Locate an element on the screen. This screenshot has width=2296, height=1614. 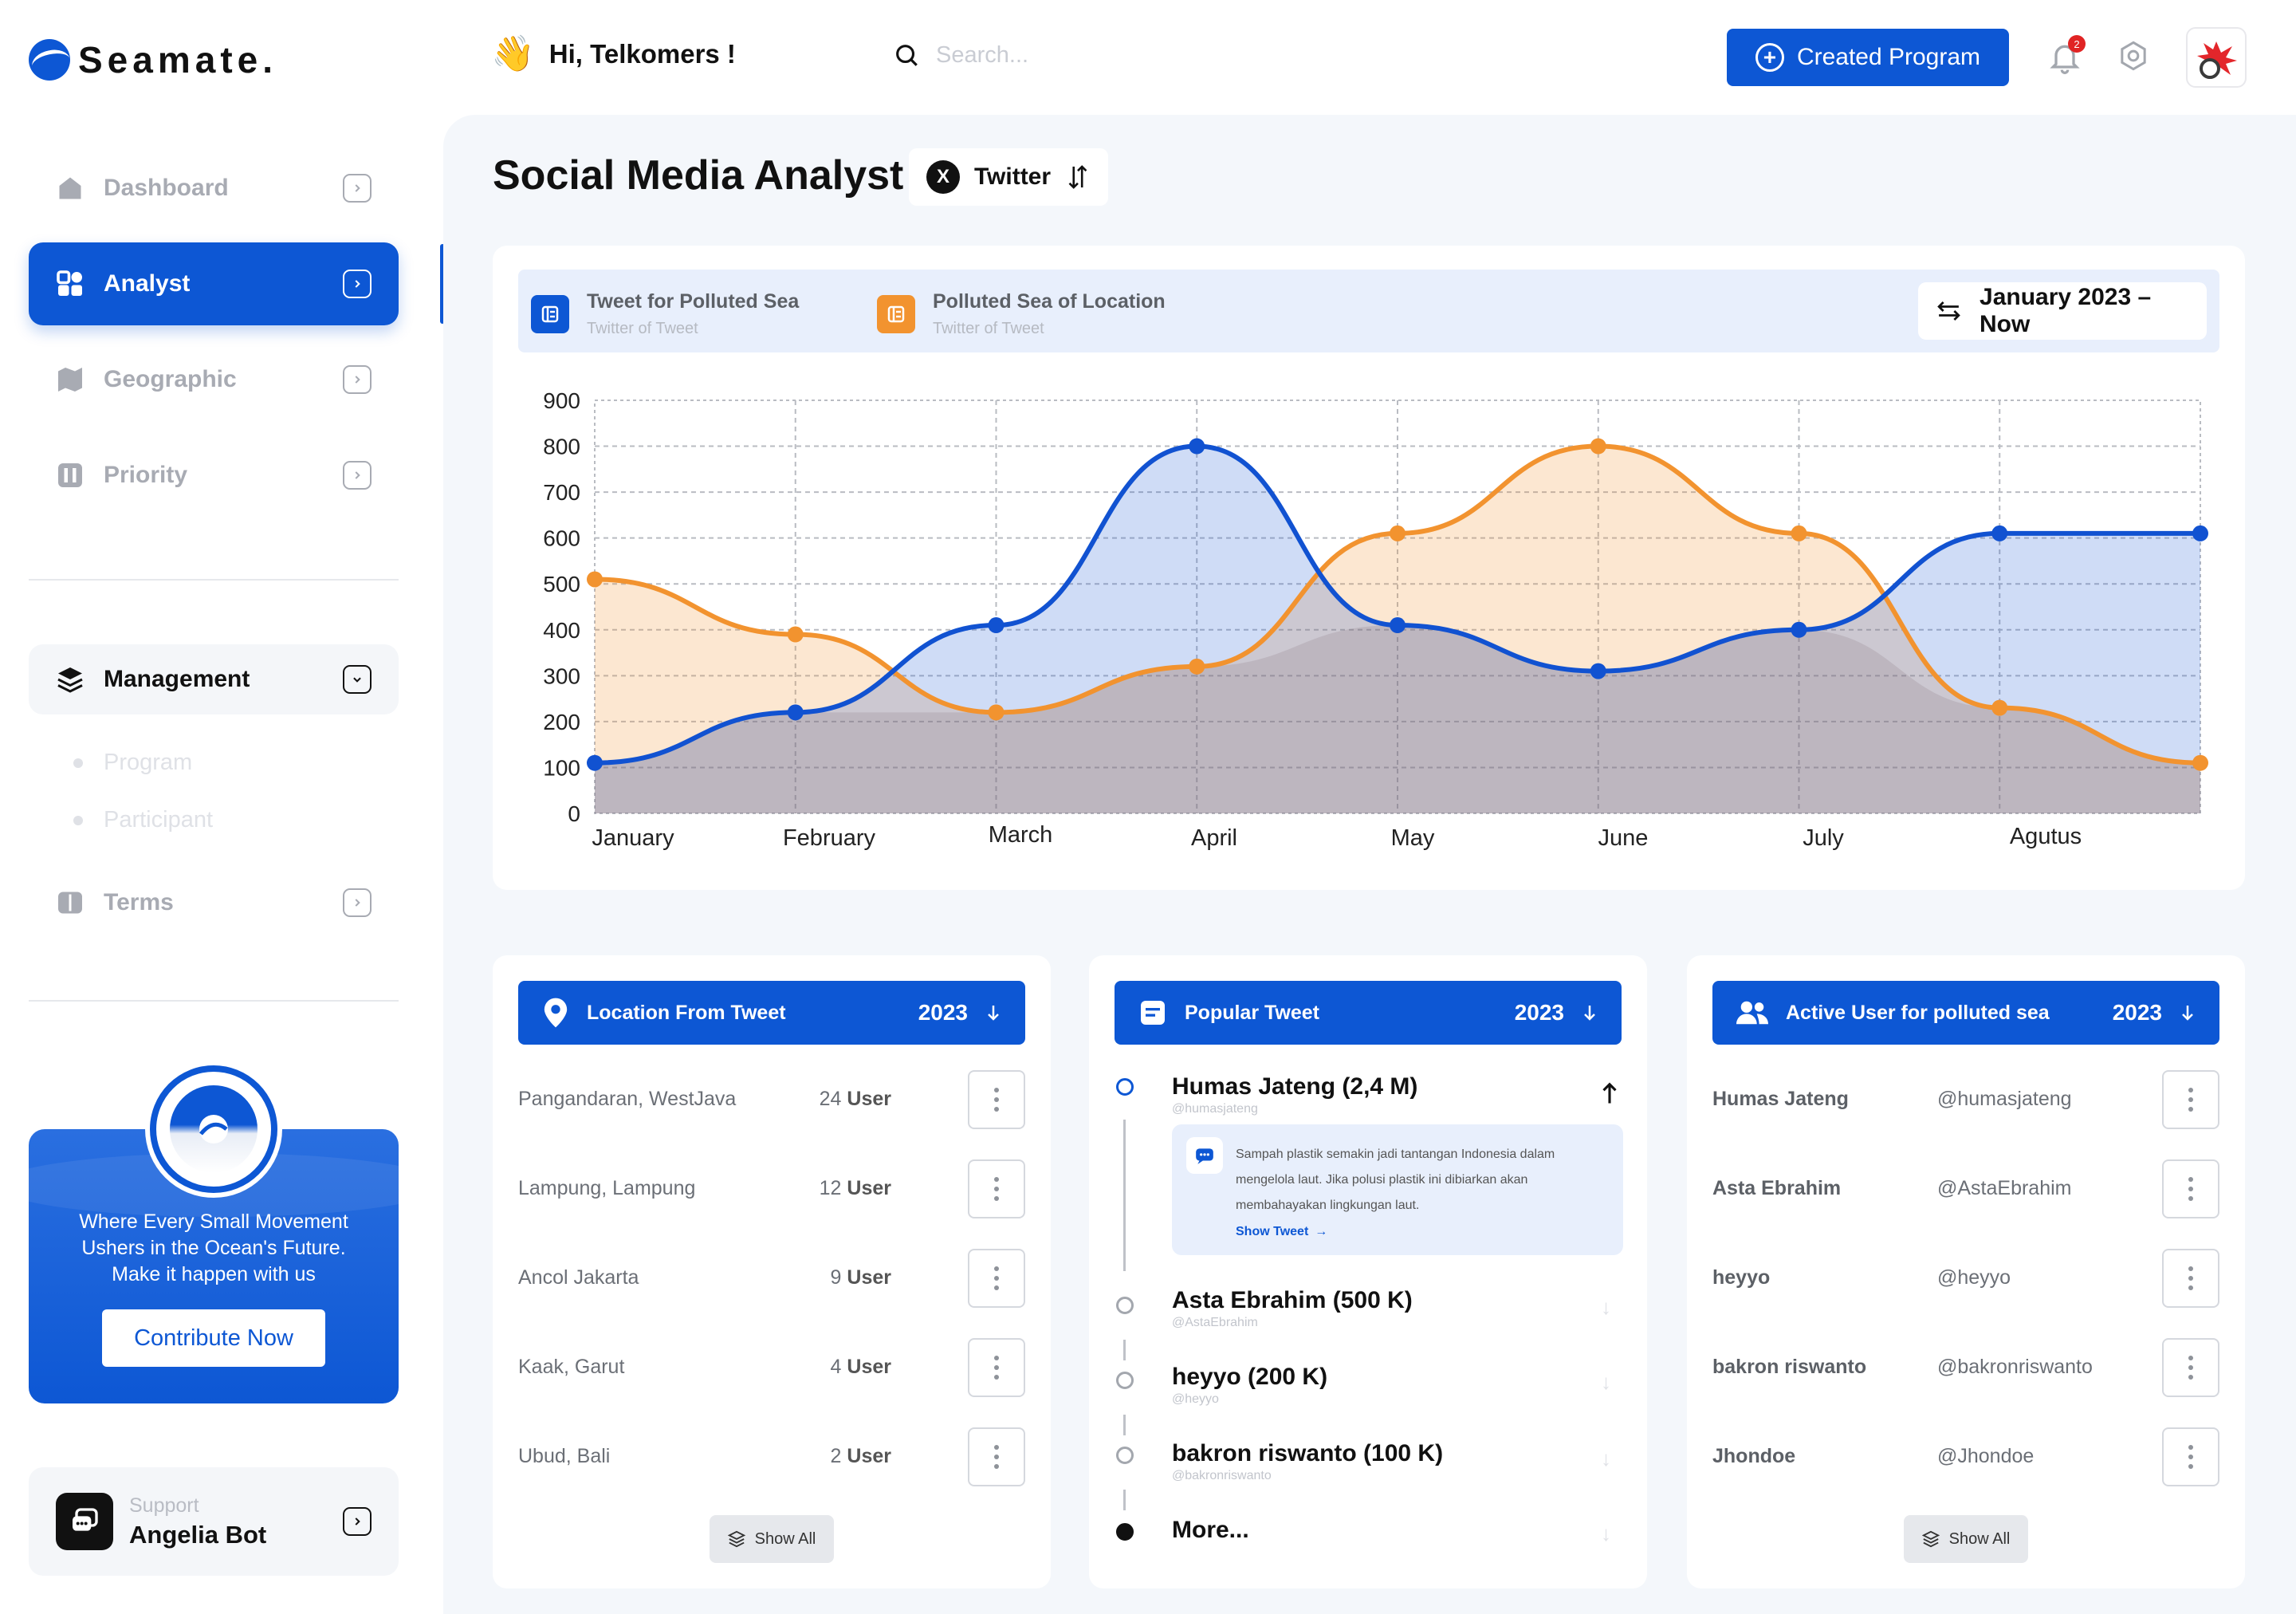
active-indicator is located at coordinates (442, 284).